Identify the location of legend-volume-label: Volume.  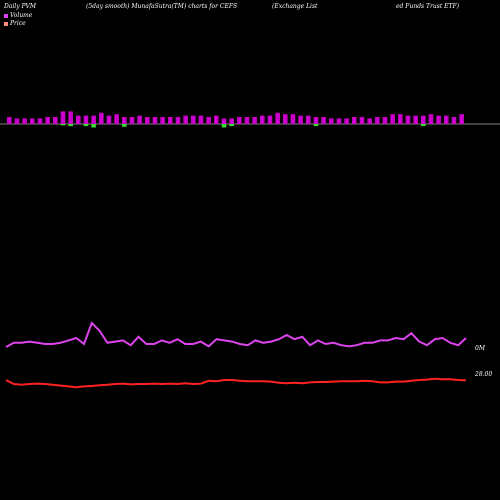
(21, 15).